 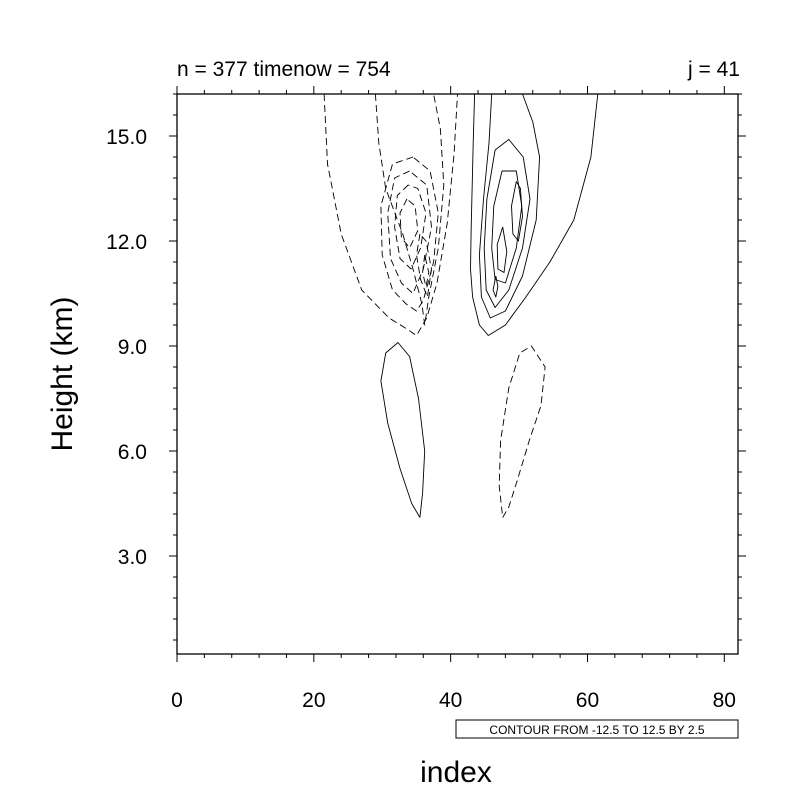 I want to click on y-tick-label: 15.0, so click(x=126, y=137).